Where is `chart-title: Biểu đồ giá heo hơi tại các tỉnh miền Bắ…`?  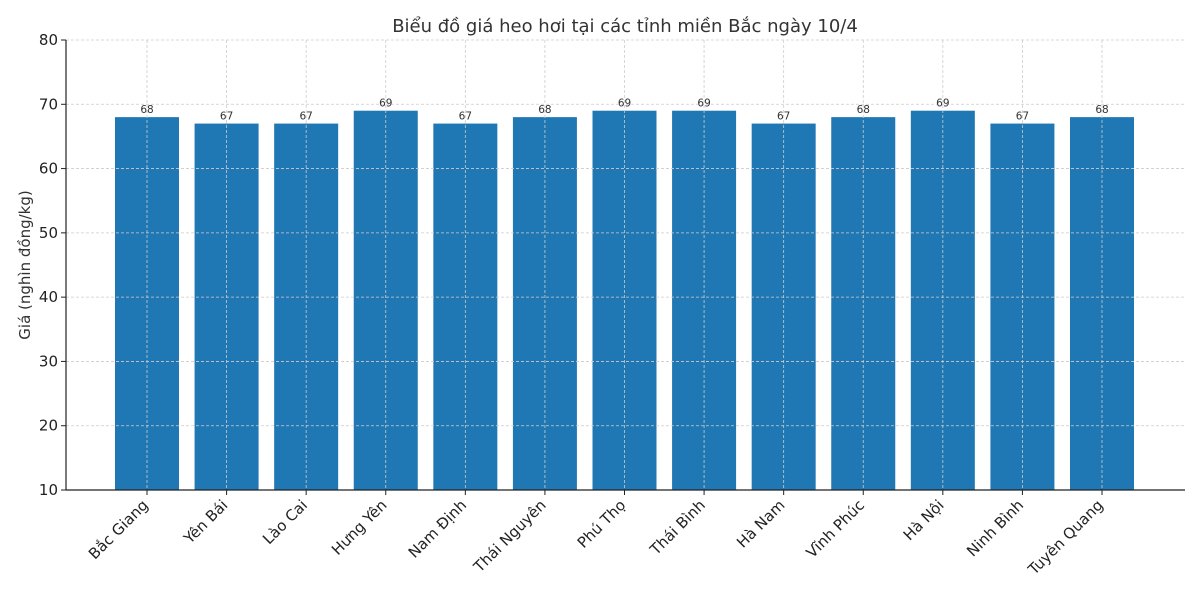 chart-title: Biểu đồ giá heo hơi tại các tỉnh miền Bắ… is located at coordinates (625, 26).